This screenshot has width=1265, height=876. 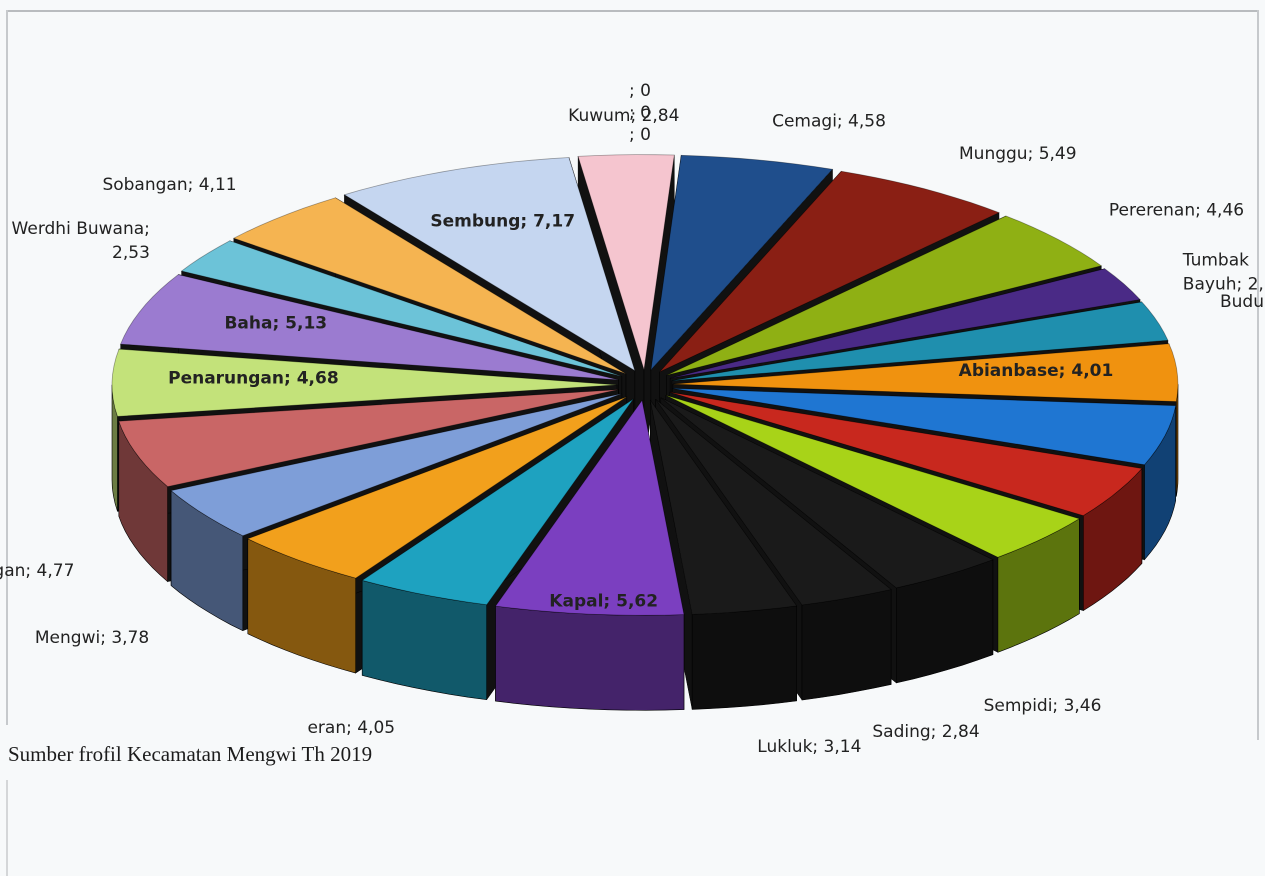 I want to click on frame-border-right, so click(x=1258, y=375).